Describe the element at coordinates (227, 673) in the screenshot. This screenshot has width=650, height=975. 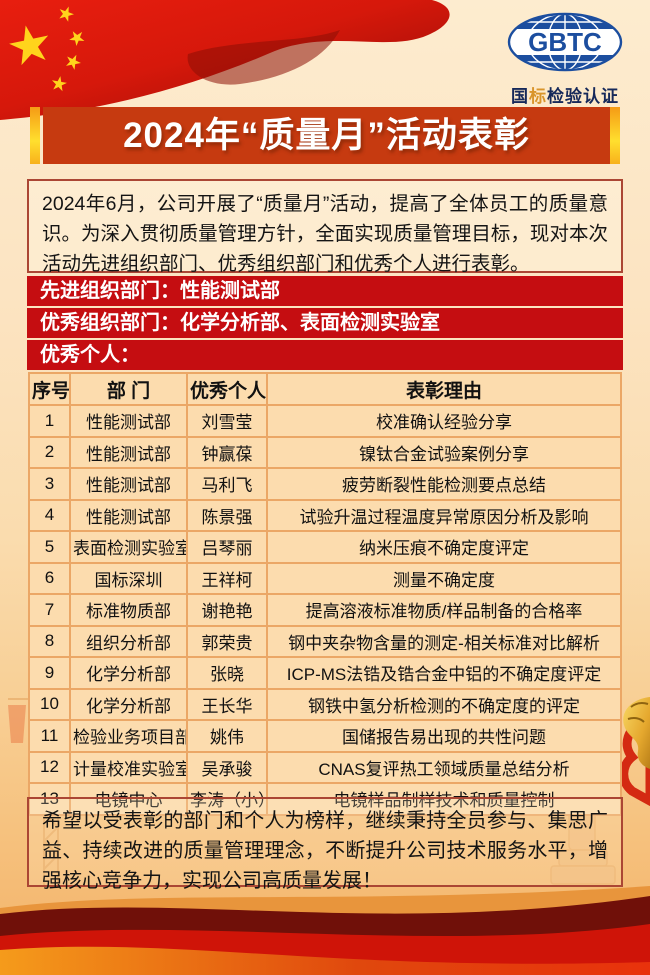
I see `cell-person: 张晓` at that location.